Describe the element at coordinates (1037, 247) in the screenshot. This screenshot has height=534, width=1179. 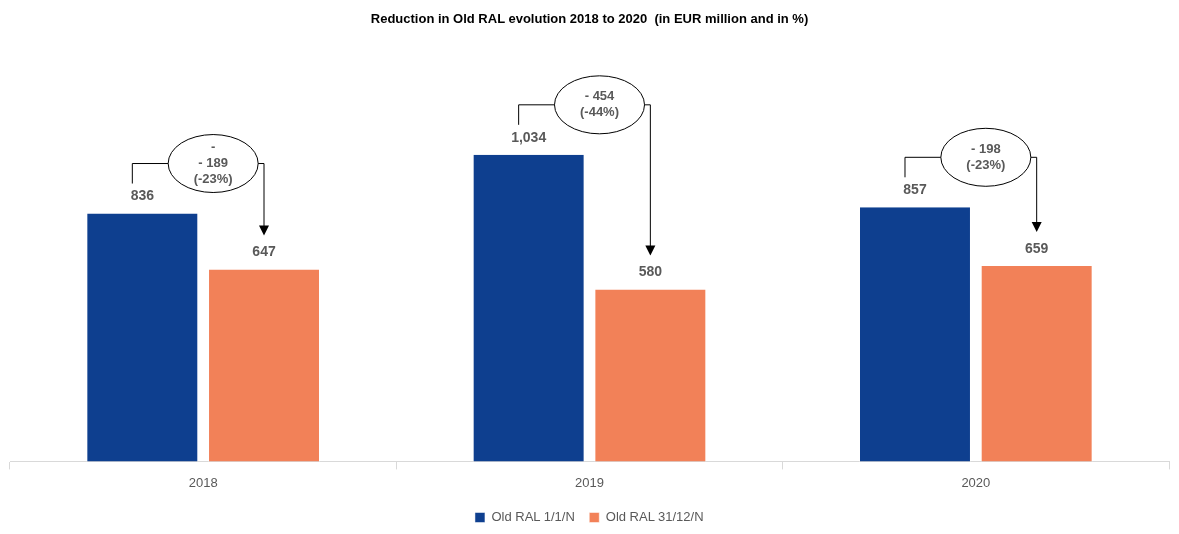
I see `data-label: 659` at that location.